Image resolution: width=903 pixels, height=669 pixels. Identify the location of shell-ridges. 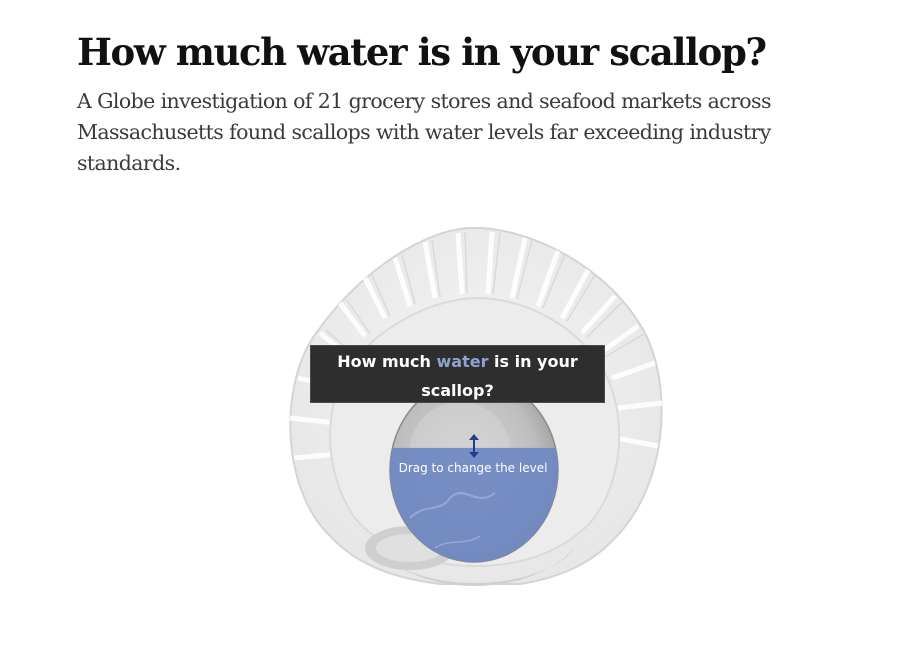
(476, 346).